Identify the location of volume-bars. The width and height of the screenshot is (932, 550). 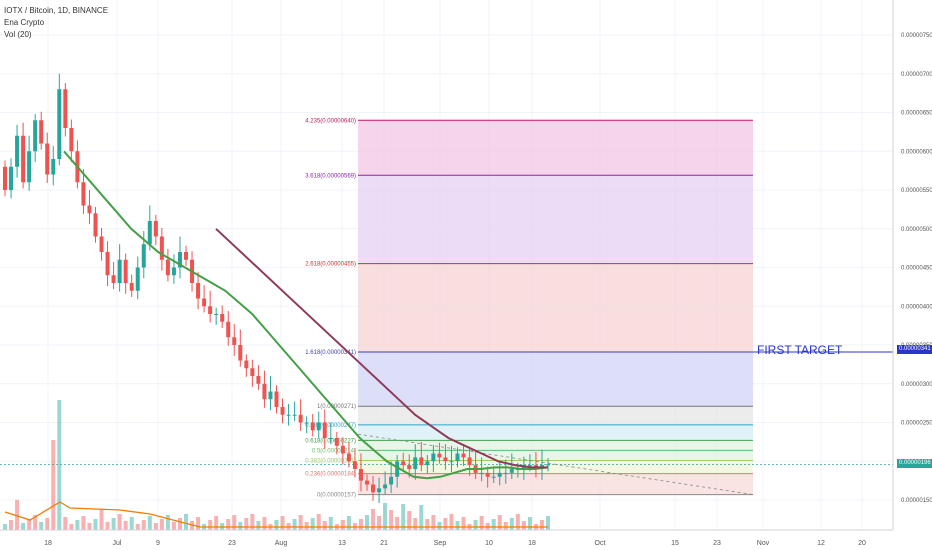
(276, 465).